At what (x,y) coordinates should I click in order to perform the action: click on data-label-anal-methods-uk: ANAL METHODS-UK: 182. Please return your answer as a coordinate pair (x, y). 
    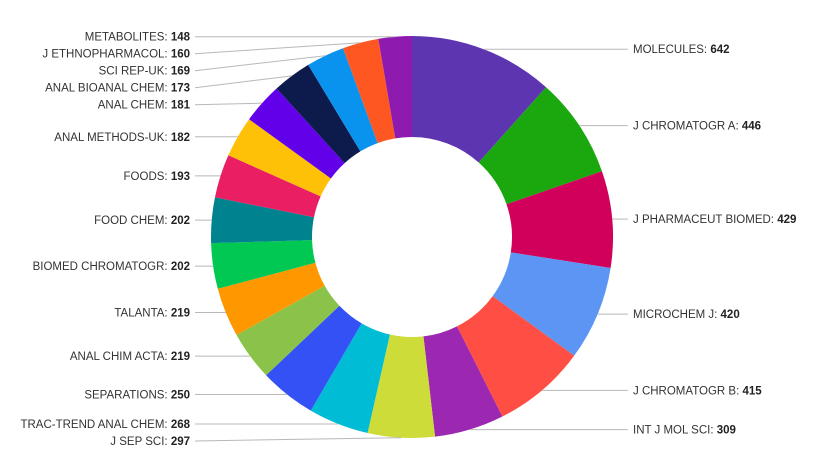
    Looking at the image, I should click on (122, 138).